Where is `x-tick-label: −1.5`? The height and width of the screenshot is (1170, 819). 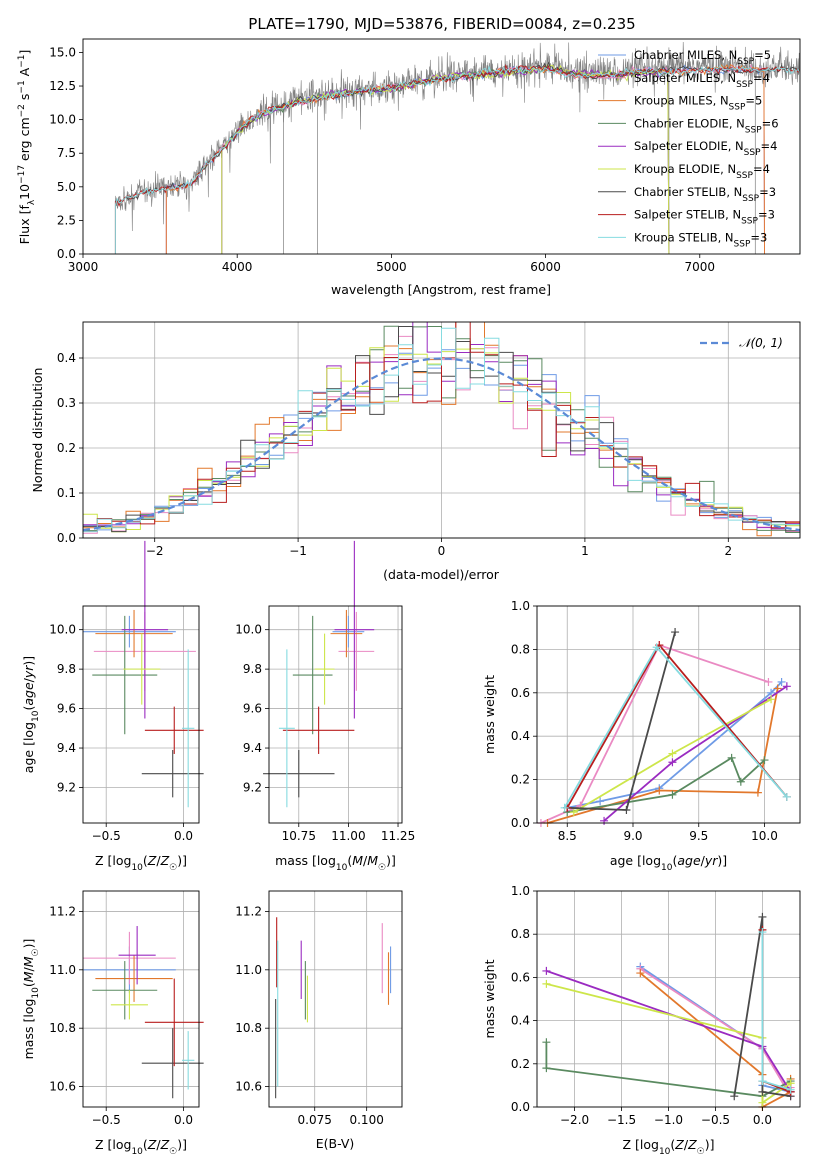 x-tick-label: −1.5 is located at coordinates (621, 1120).